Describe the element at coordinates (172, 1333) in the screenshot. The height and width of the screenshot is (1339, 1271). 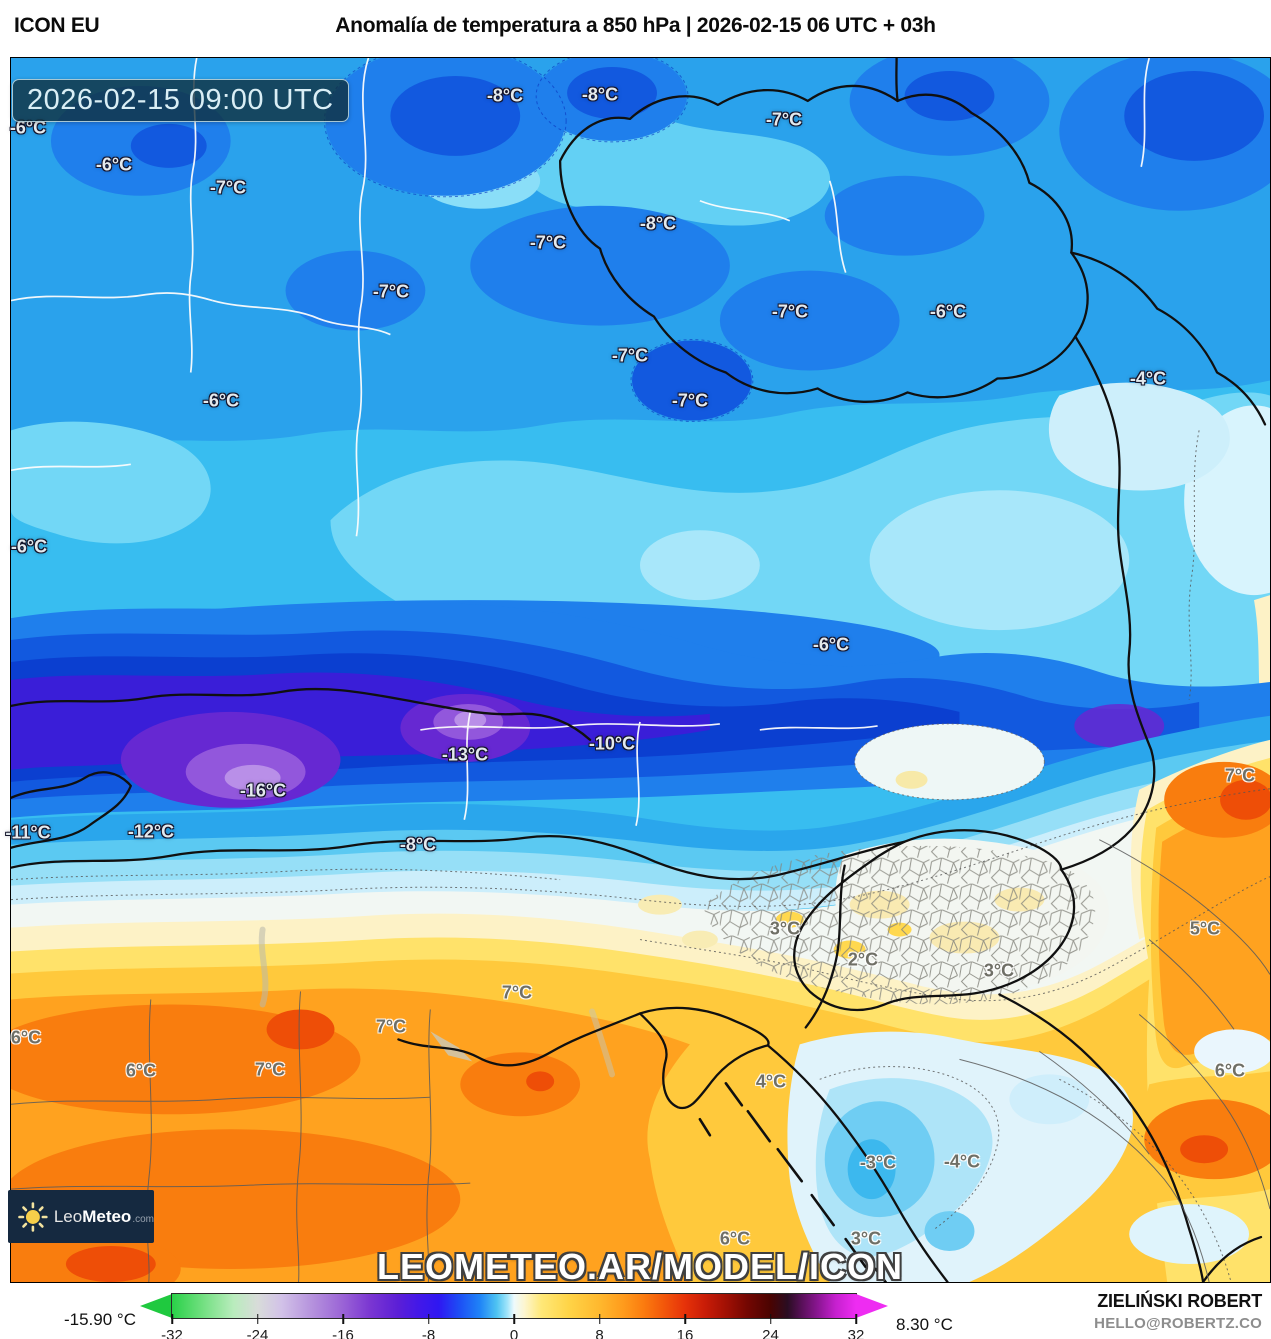
I see `colorbar-tick-label: -32` at that location.